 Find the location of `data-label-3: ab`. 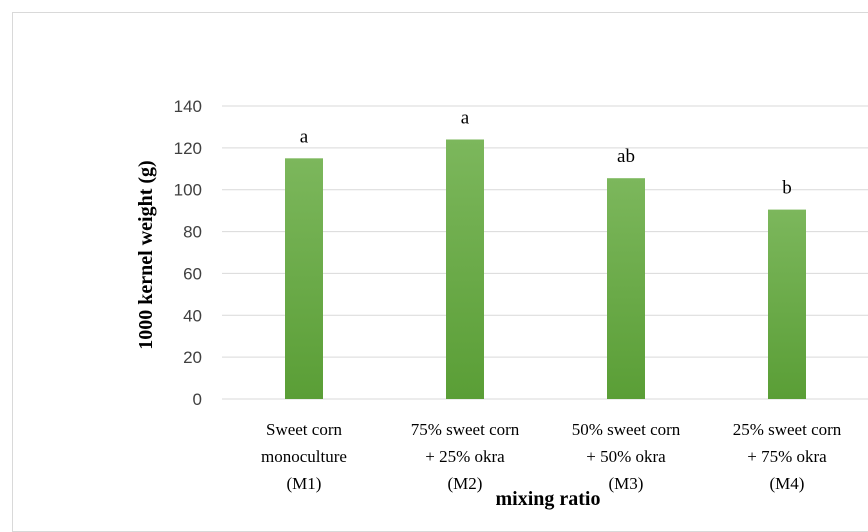

data-label-3: ab is located at coordinates (626, 156).